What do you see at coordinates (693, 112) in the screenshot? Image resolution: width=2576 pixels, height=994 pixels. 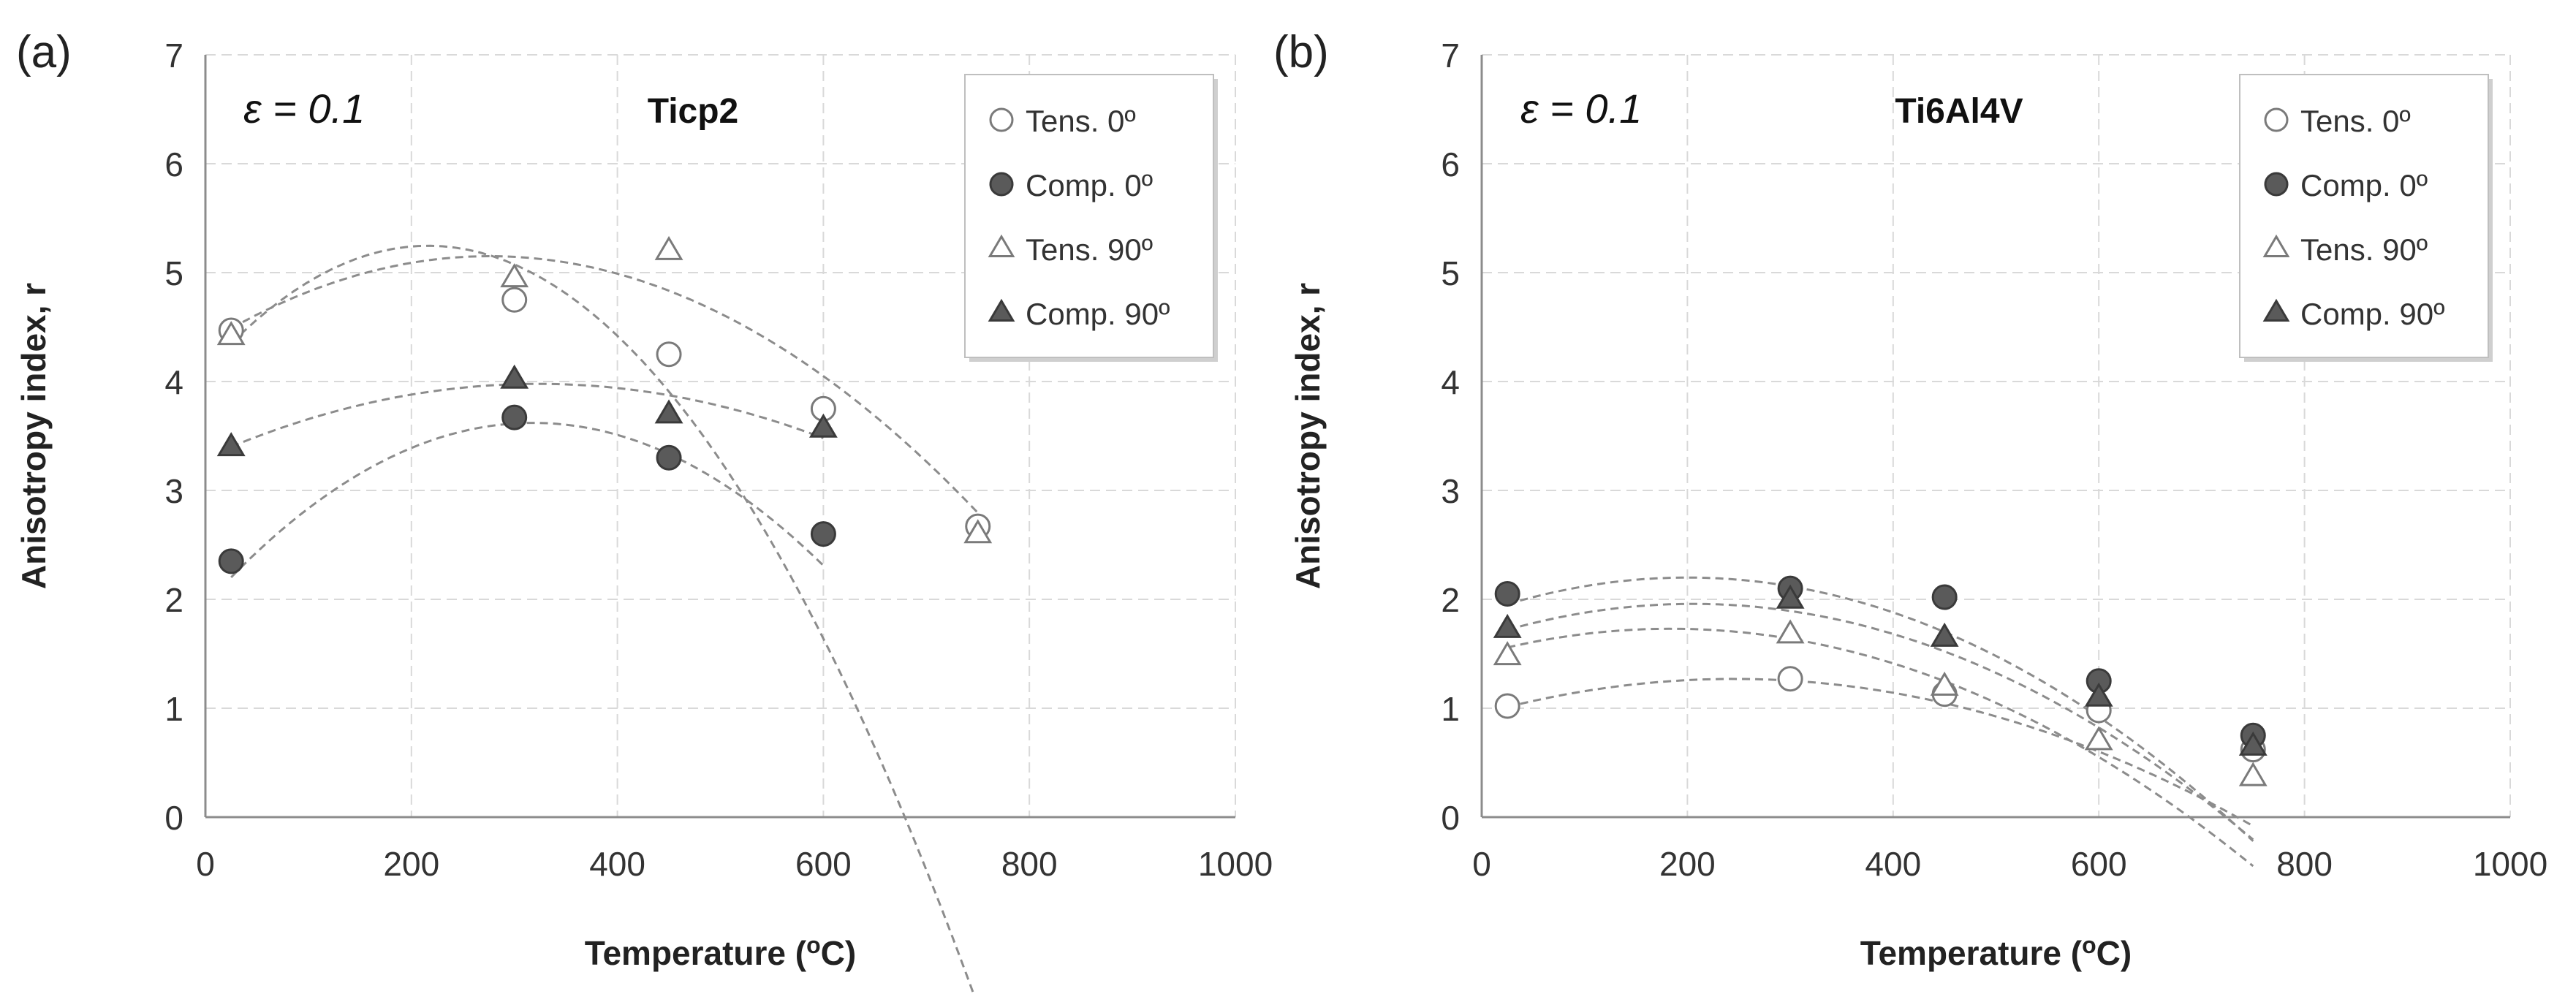 I see `chart-title: Ticp2` at bounding box center [693, 112].